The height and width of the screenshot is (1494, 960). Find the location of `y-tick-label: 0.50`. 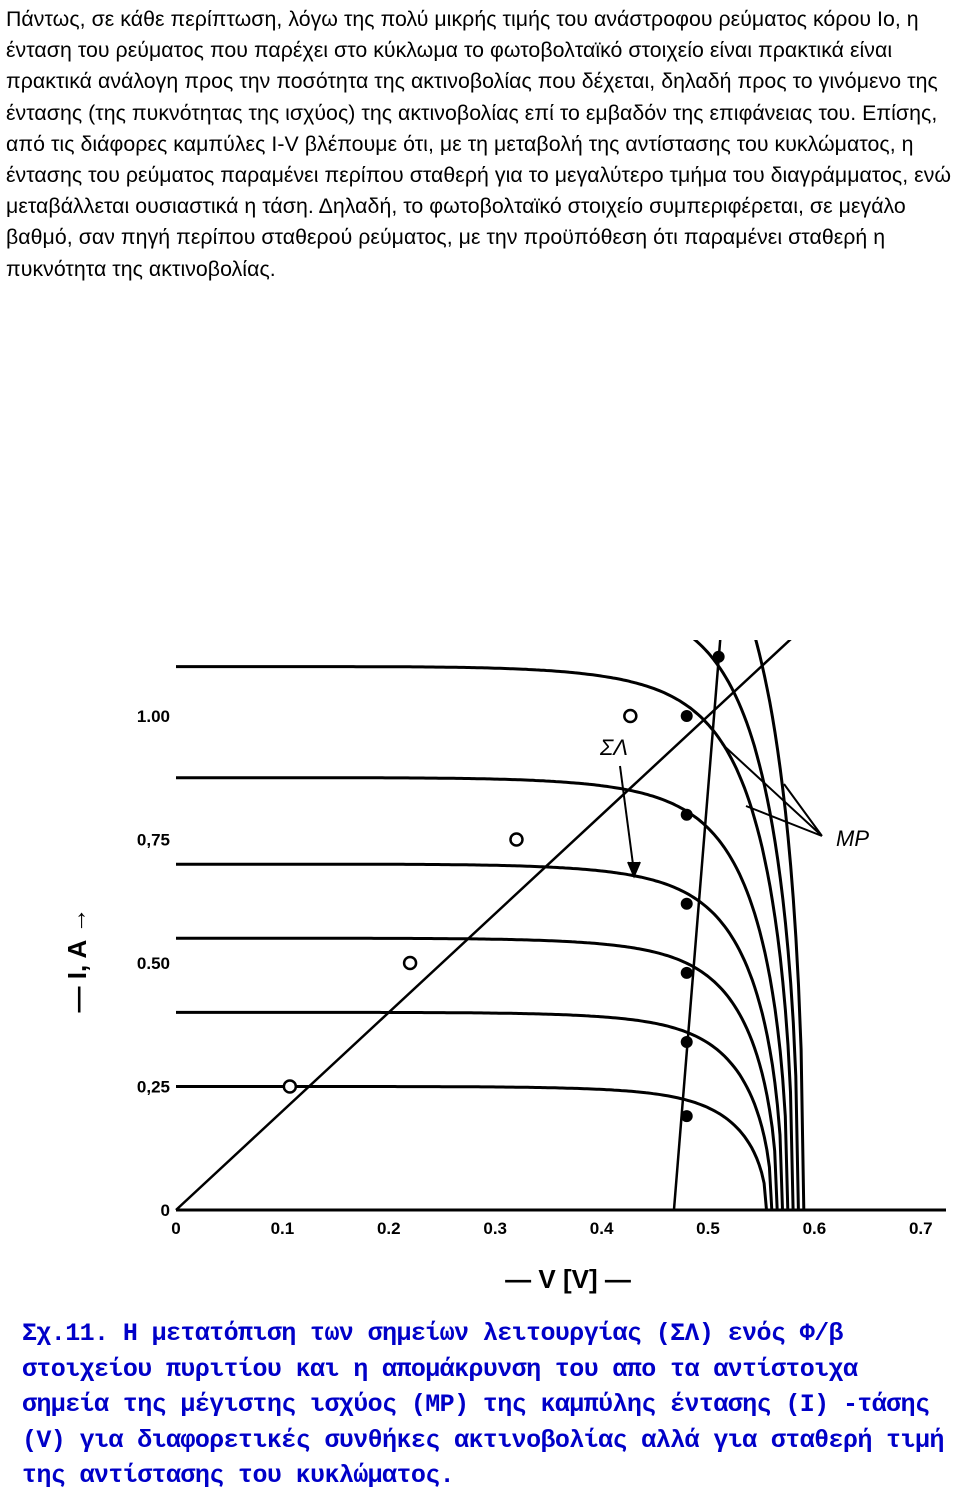

y-tick-label: 0.50 is located at coordinates (153, 963).